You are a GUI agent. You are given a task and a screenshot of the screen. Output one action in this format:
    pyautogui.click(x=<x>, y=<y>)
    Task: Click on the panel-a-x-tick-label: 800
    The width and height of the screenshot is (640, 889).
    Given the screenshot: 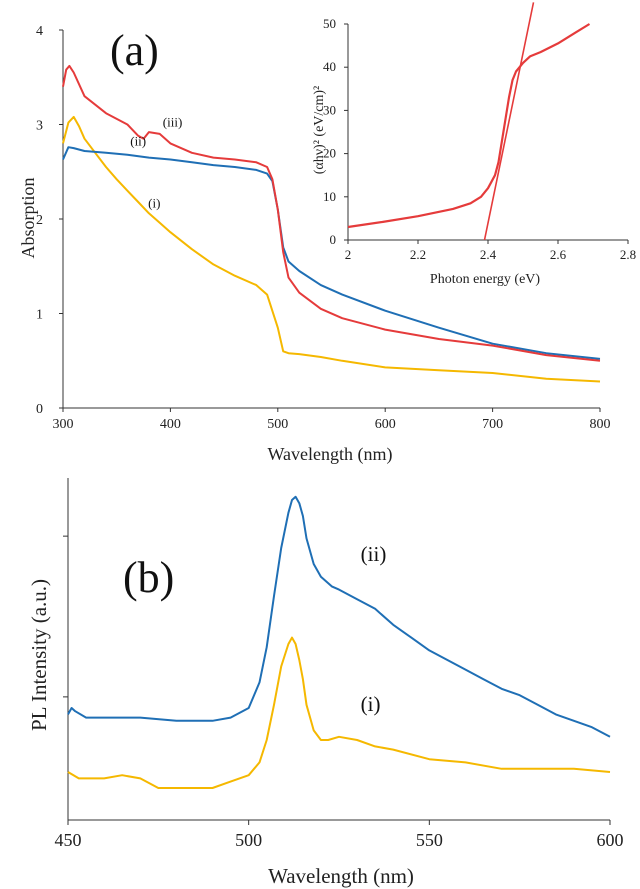 What is the action you would take?
    pyautogui.click(x=600, y=424)
    